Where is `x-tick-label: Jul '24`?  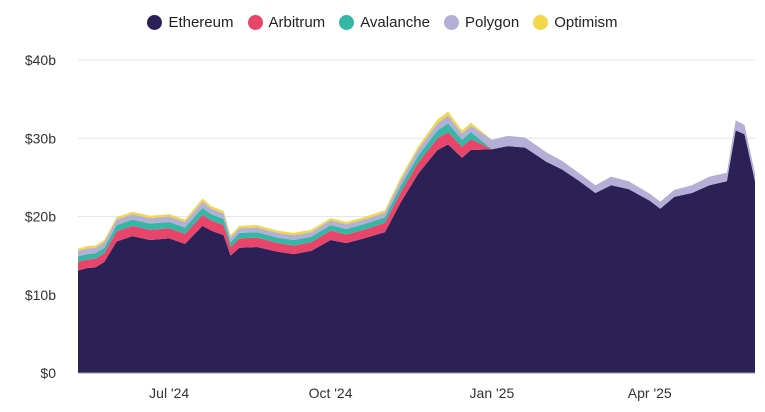 x-tick-label: Jul '24 is located at coordinates (169, 393).